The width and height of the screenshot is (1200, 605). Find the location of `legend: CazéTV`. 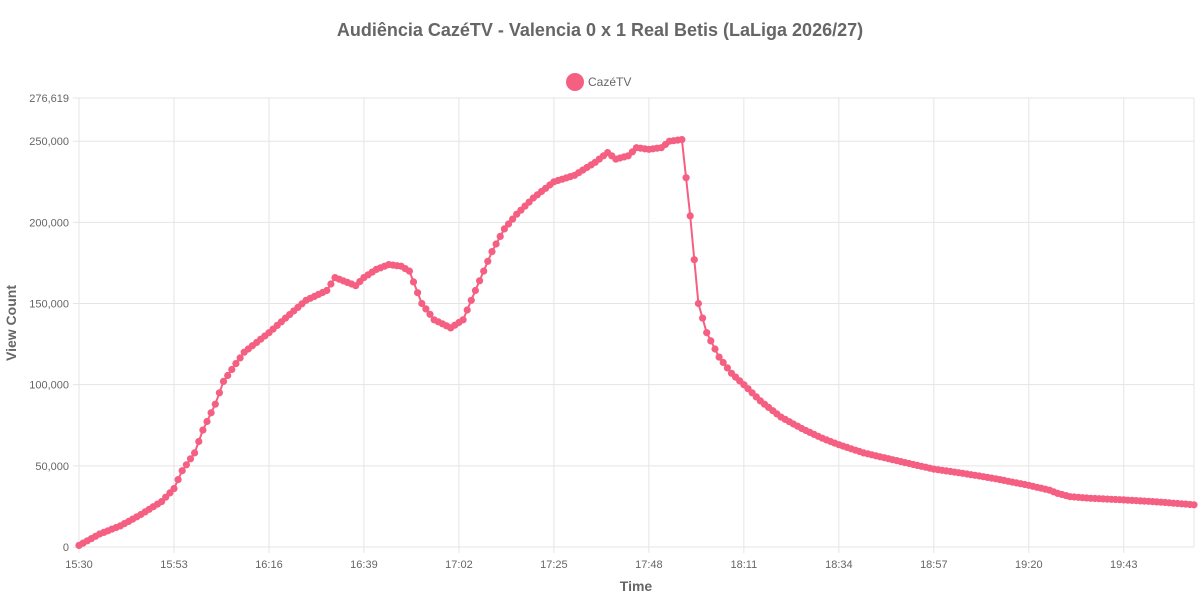

legend: CazéTV is located at coordinates (598, 82).